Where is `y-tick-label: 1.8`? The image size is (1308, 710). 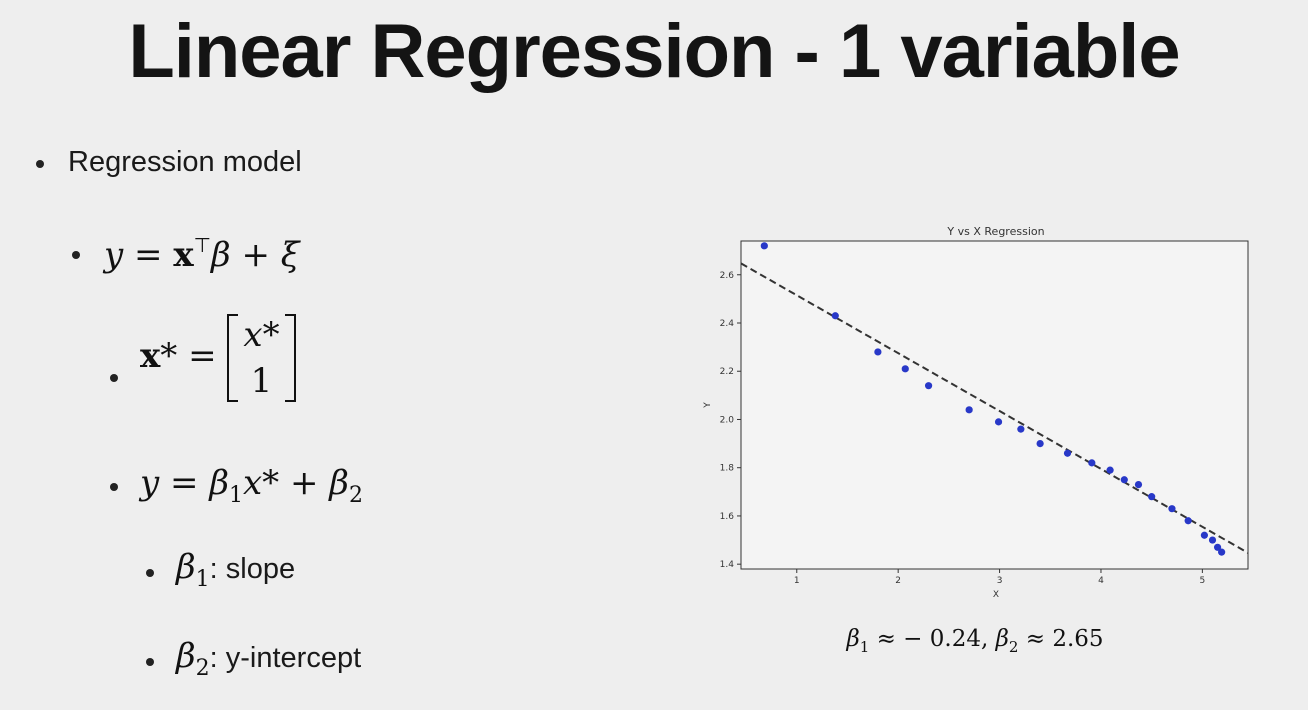 y-tick-label: 1.8 is located at coordinates (727, 469).